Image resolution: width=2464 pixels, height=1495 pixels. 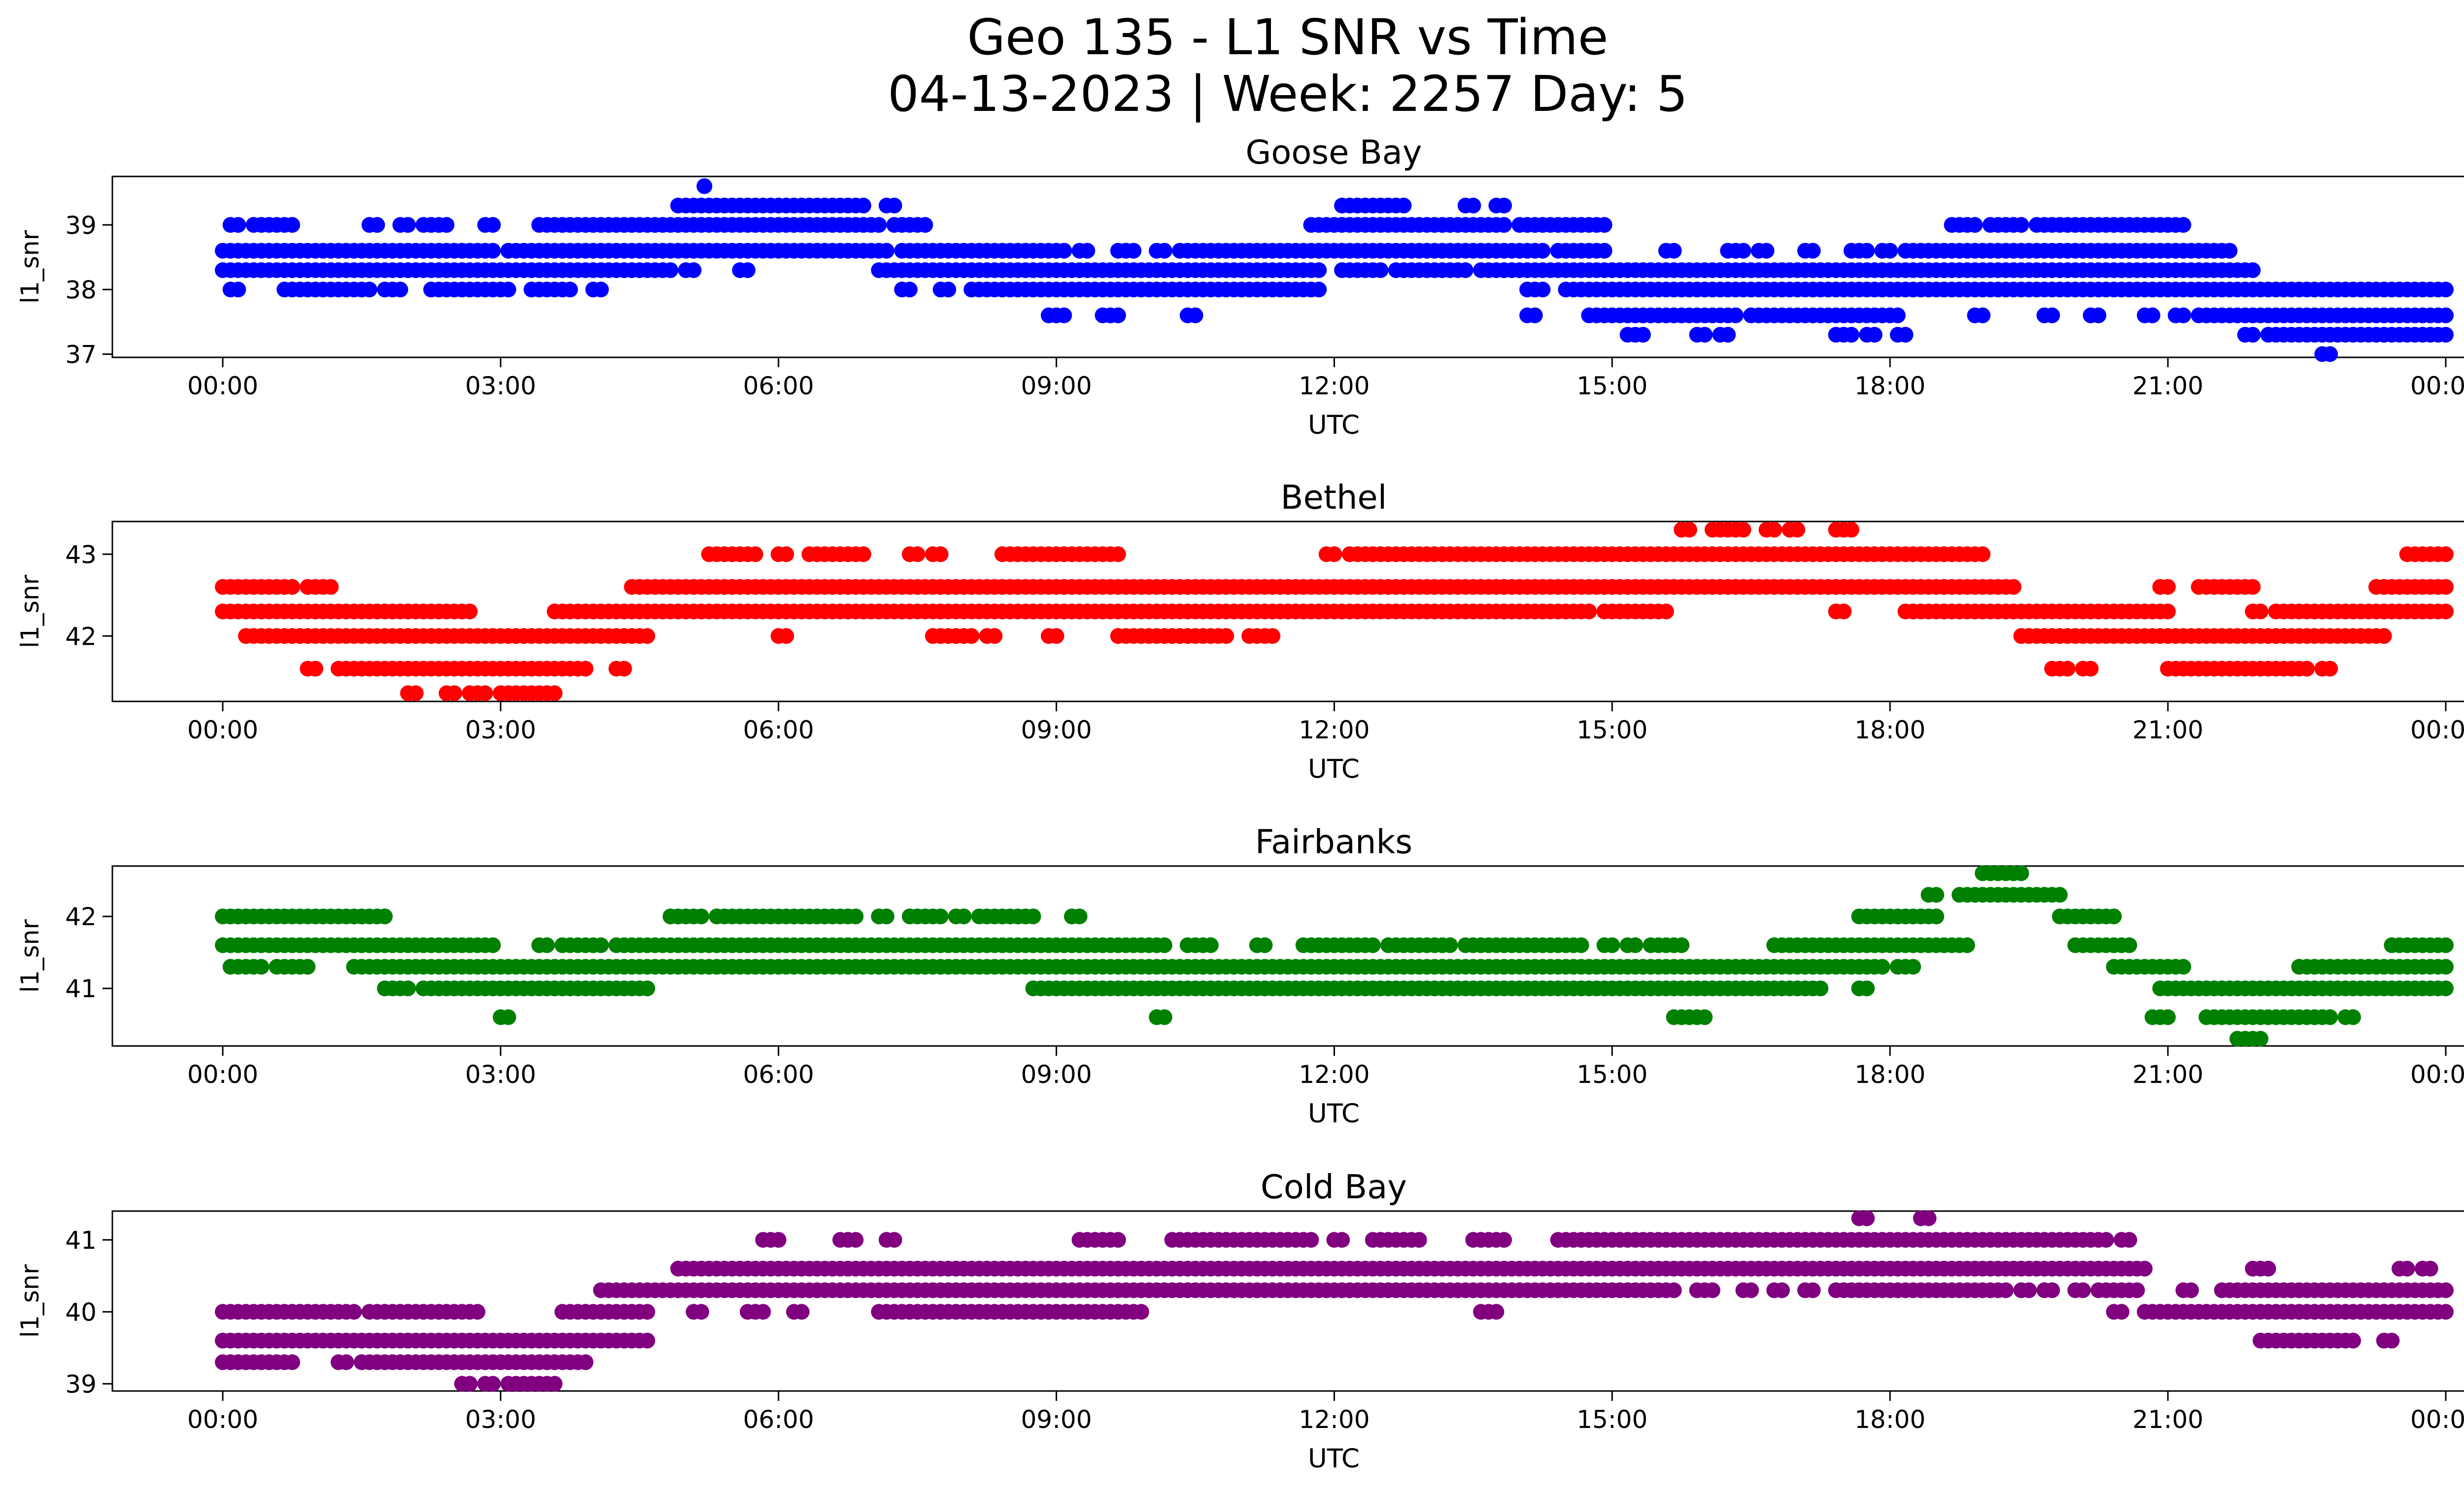 What do you see at coordinates (1288, 94) in the screenshot?
I see `figure-title-line2: 04-13-2023 | Week: 2257 Day: 5` at bounding box center [1288, 94].